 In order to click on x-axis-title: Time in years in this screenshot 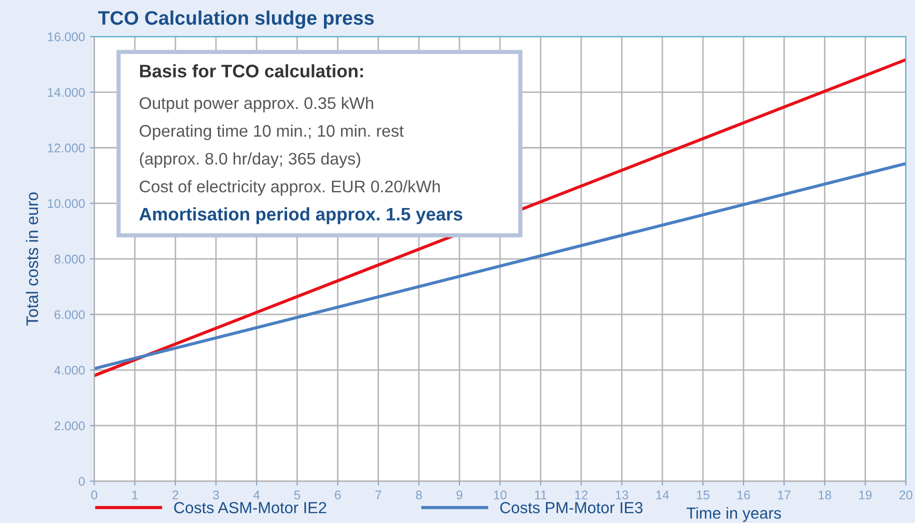, I will do `click(733, 514)`.